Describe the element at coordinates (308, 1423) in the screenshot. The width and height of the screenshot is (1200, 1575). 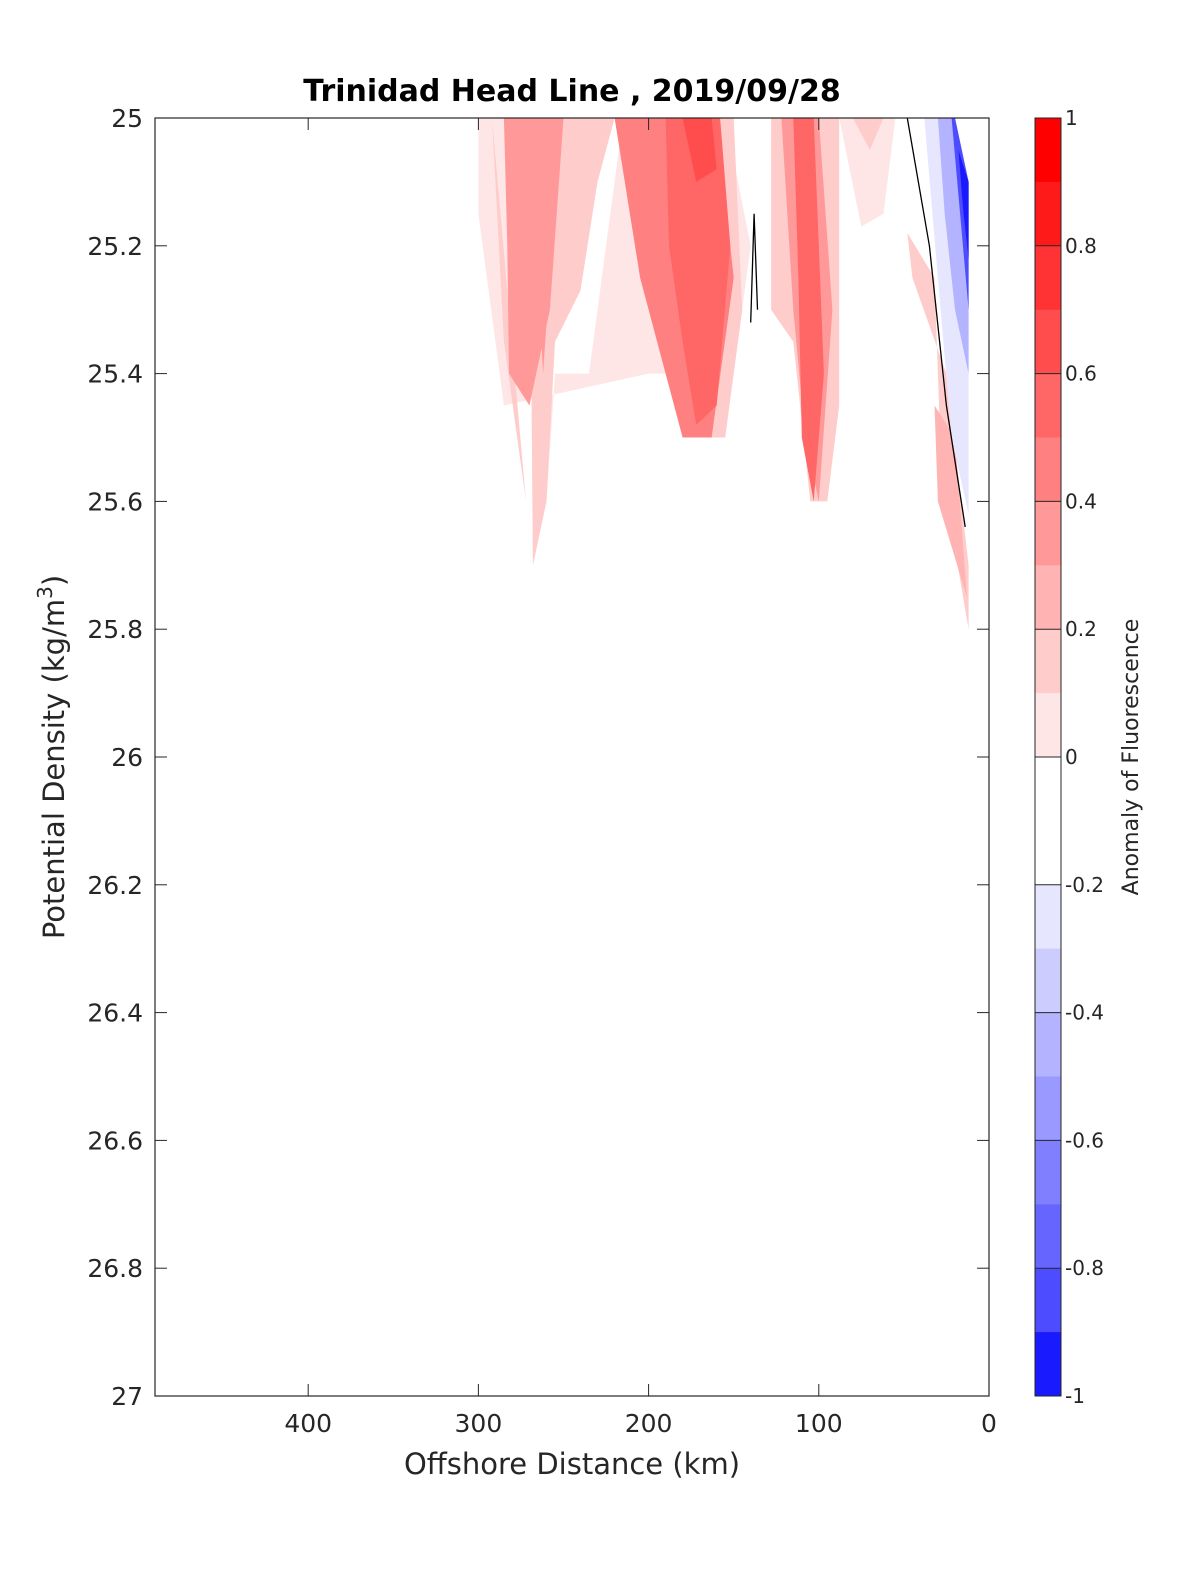
I see `x-tick-label: 400` at that location.